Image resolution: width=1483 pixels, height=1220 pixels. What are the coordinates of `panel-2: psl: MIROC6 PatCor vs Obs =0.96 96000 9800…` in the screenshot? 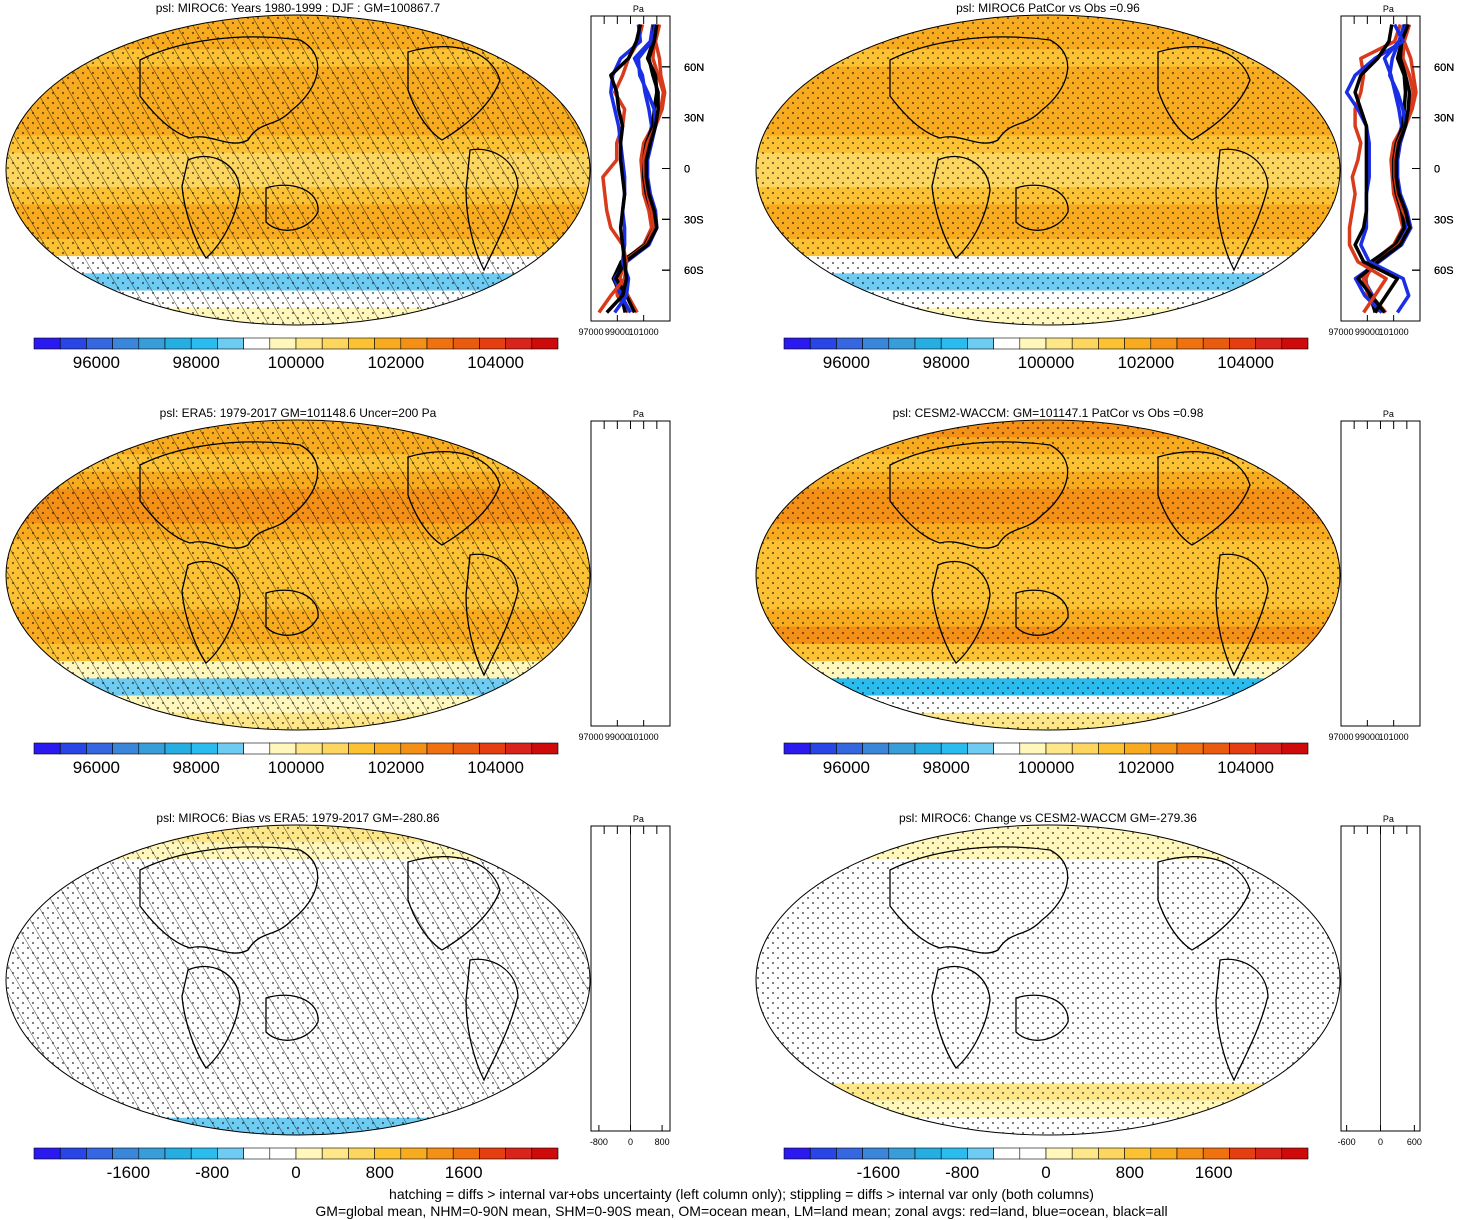 It's located at (1104, 186).